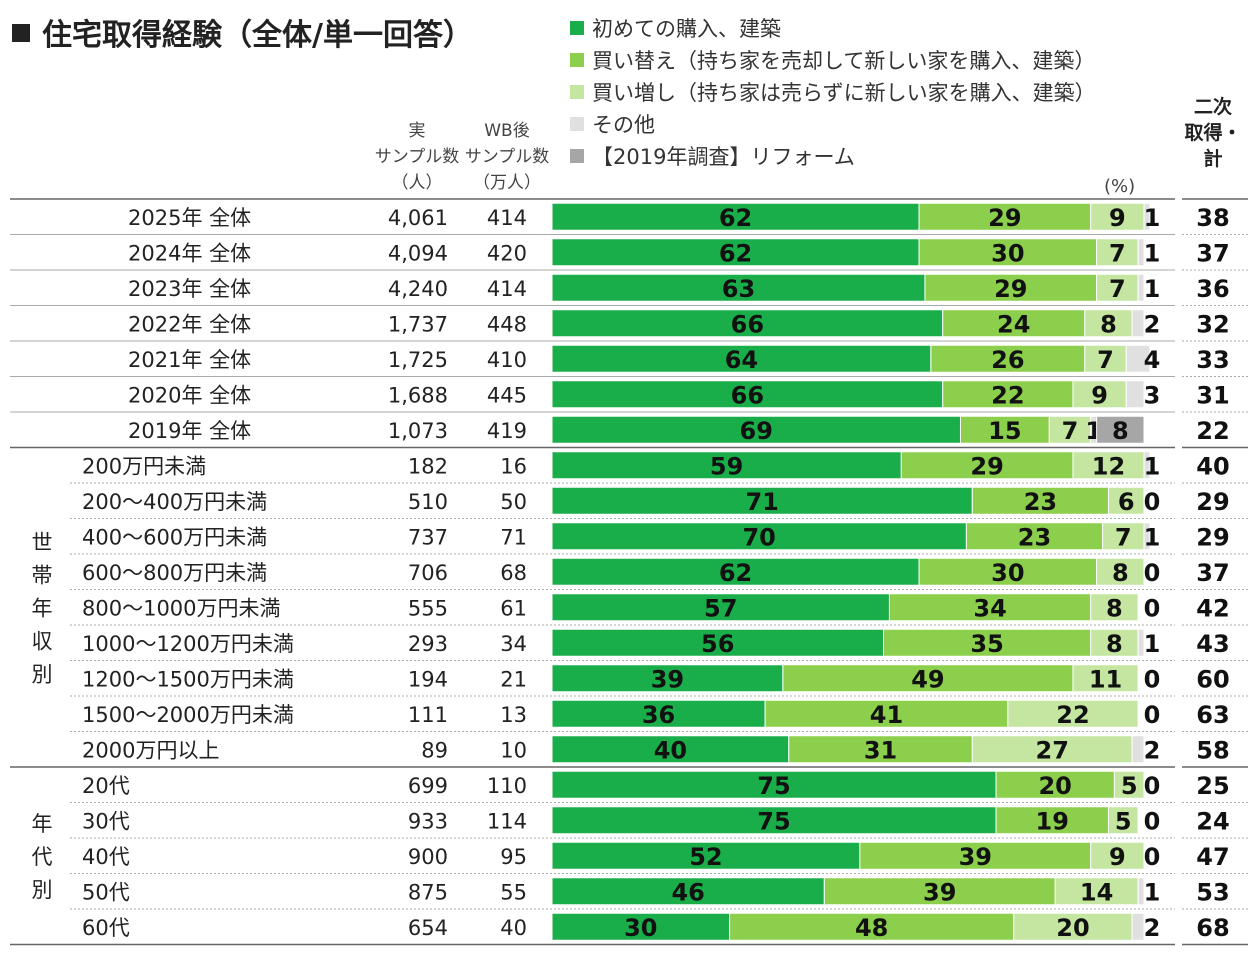  What do you see at coordinates (705, 857) in the screenshot?
I see `data-label-first: 52` at bounding box center [705, 857].